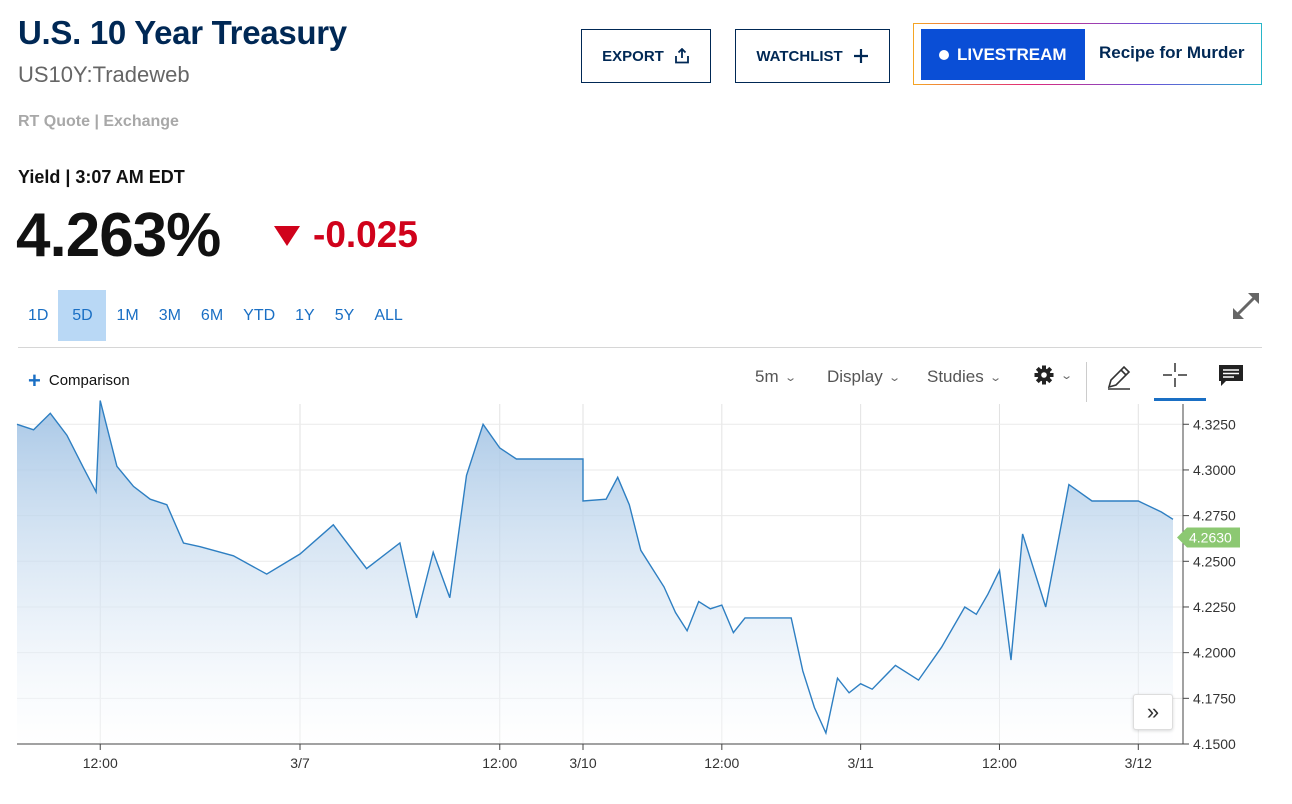  Describe the element at coordinates (1214, 698) in the screenshot. I see `y-tick-label: 4.1750` at that location.